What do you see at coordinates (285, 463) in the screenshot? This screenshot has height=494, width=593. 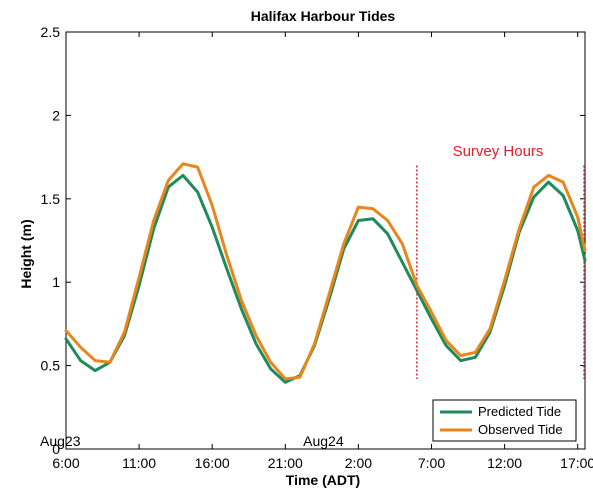 I see `x-tick-label: 21:00` at bounding box center [285, 463].